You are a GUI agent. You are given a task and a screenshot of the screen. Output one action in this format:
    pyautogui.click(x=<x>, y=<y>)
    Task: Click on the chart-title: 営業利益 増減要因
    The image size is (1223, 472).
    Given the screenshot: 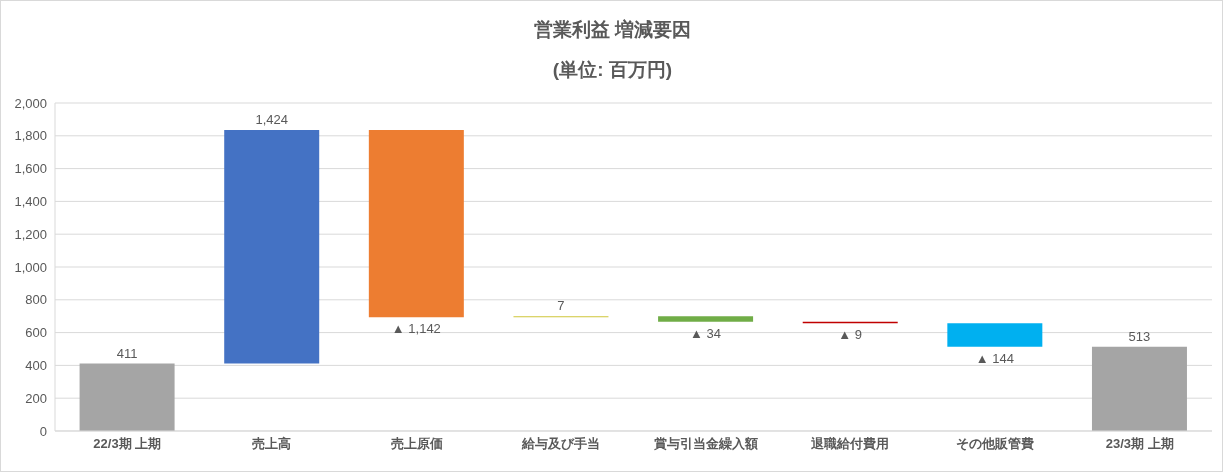 What is the action you would take?
    pyautogui.click(x=612, y=30)
    